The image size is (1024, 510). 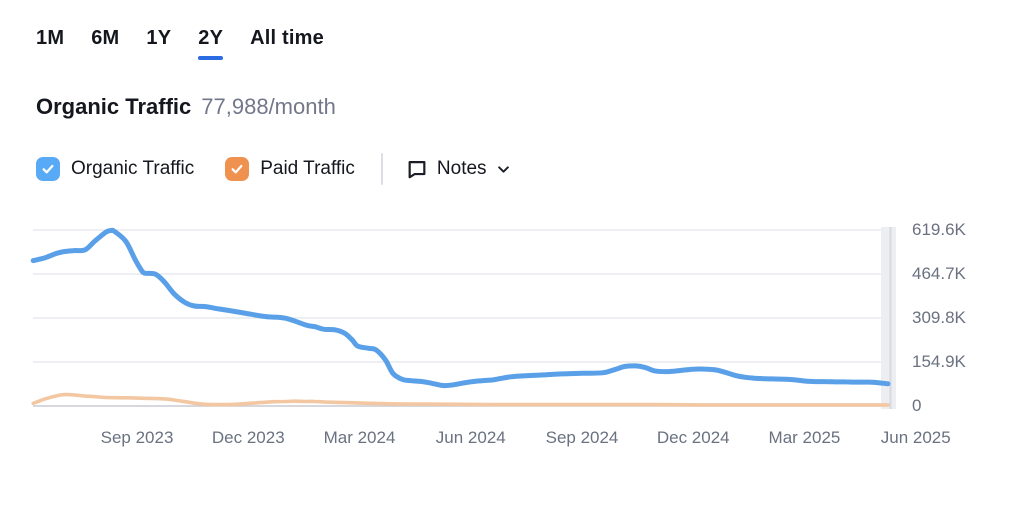 What do you see at coordinates (939, 361) in the screenshot?
I see `y-axis-label: 154.9K` at bounding box center [939, 361].